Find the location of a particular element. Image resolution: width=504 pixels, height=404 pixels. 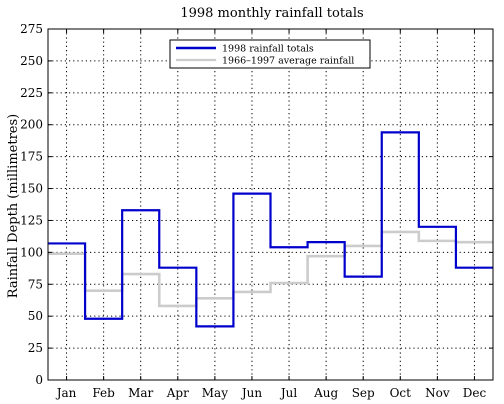

x-tick-label-jan: Jan is located at coordinates (66, 393).